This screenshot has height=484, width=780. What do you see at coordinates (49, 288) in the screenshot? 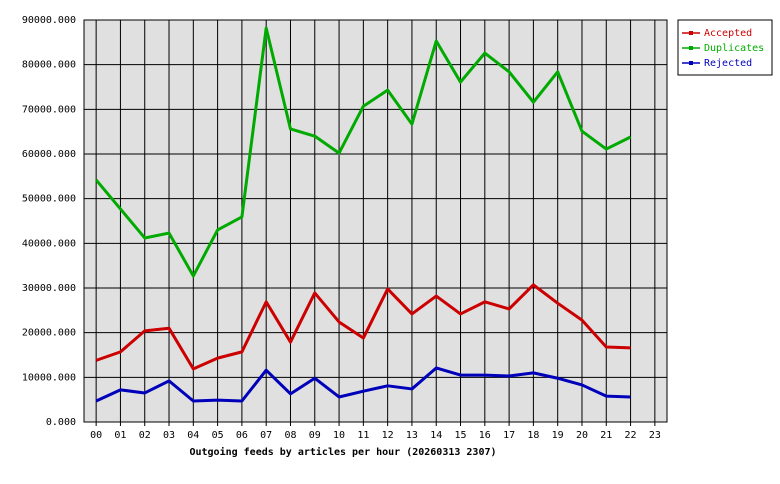
I see `y-tick-label: 30000.000` at bounding box center [49, 288].